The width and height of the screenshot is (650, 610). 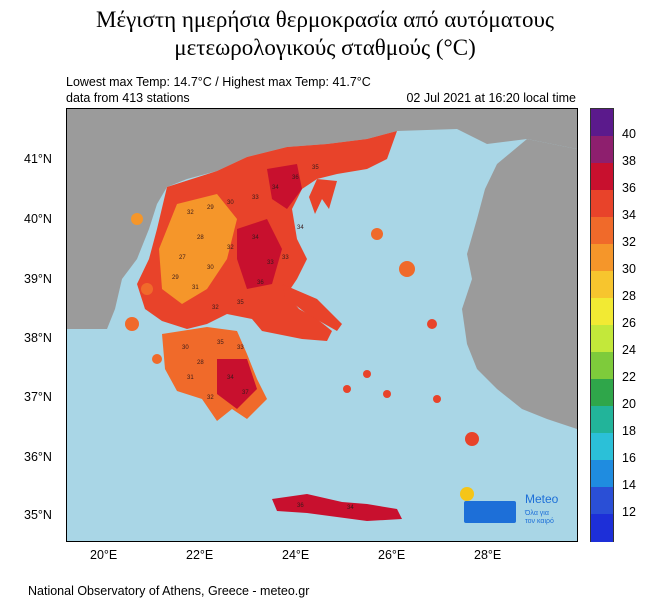 I want to click on lat-label-38: 38°N, so click(x=38, y=338).